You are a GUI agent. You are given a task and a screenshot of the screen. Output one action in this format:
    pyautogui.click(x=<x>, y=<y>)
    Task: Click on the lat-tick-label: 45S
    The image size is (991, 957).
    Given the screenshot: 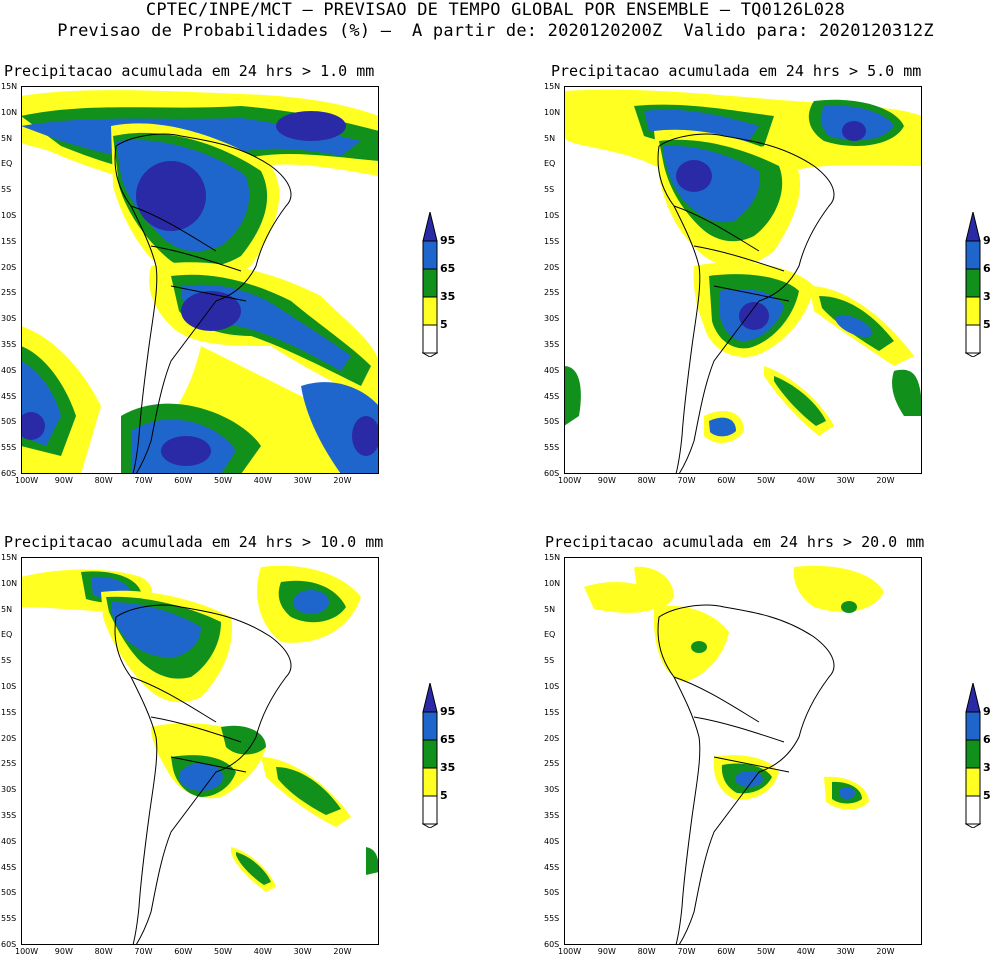 What is the action you would take?
    pyautogui.click(x=552, y=396)
    